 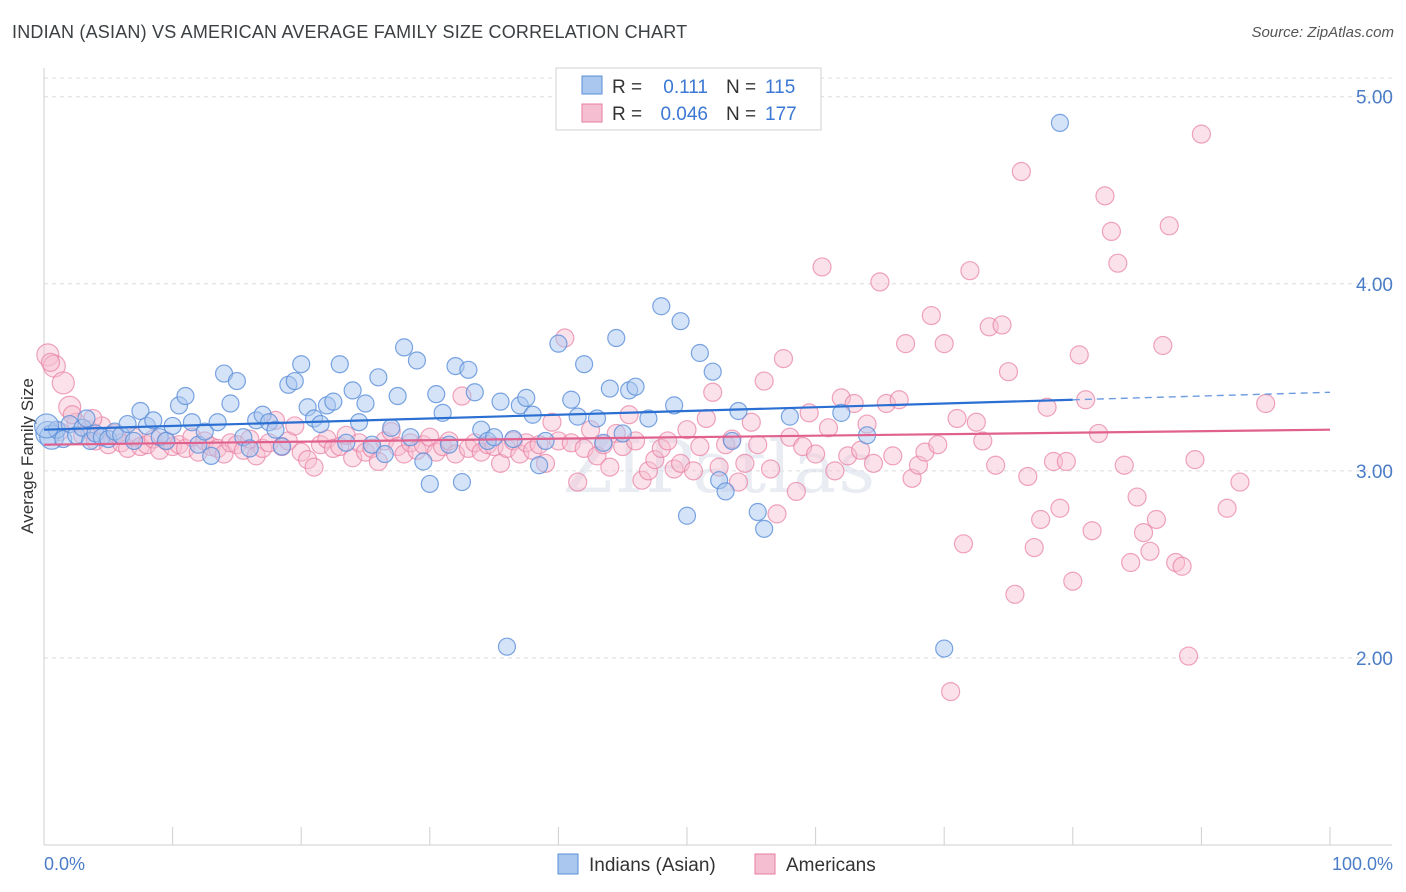 I want to click on legend-n-value-1: 177, so click(x=781, y=114).